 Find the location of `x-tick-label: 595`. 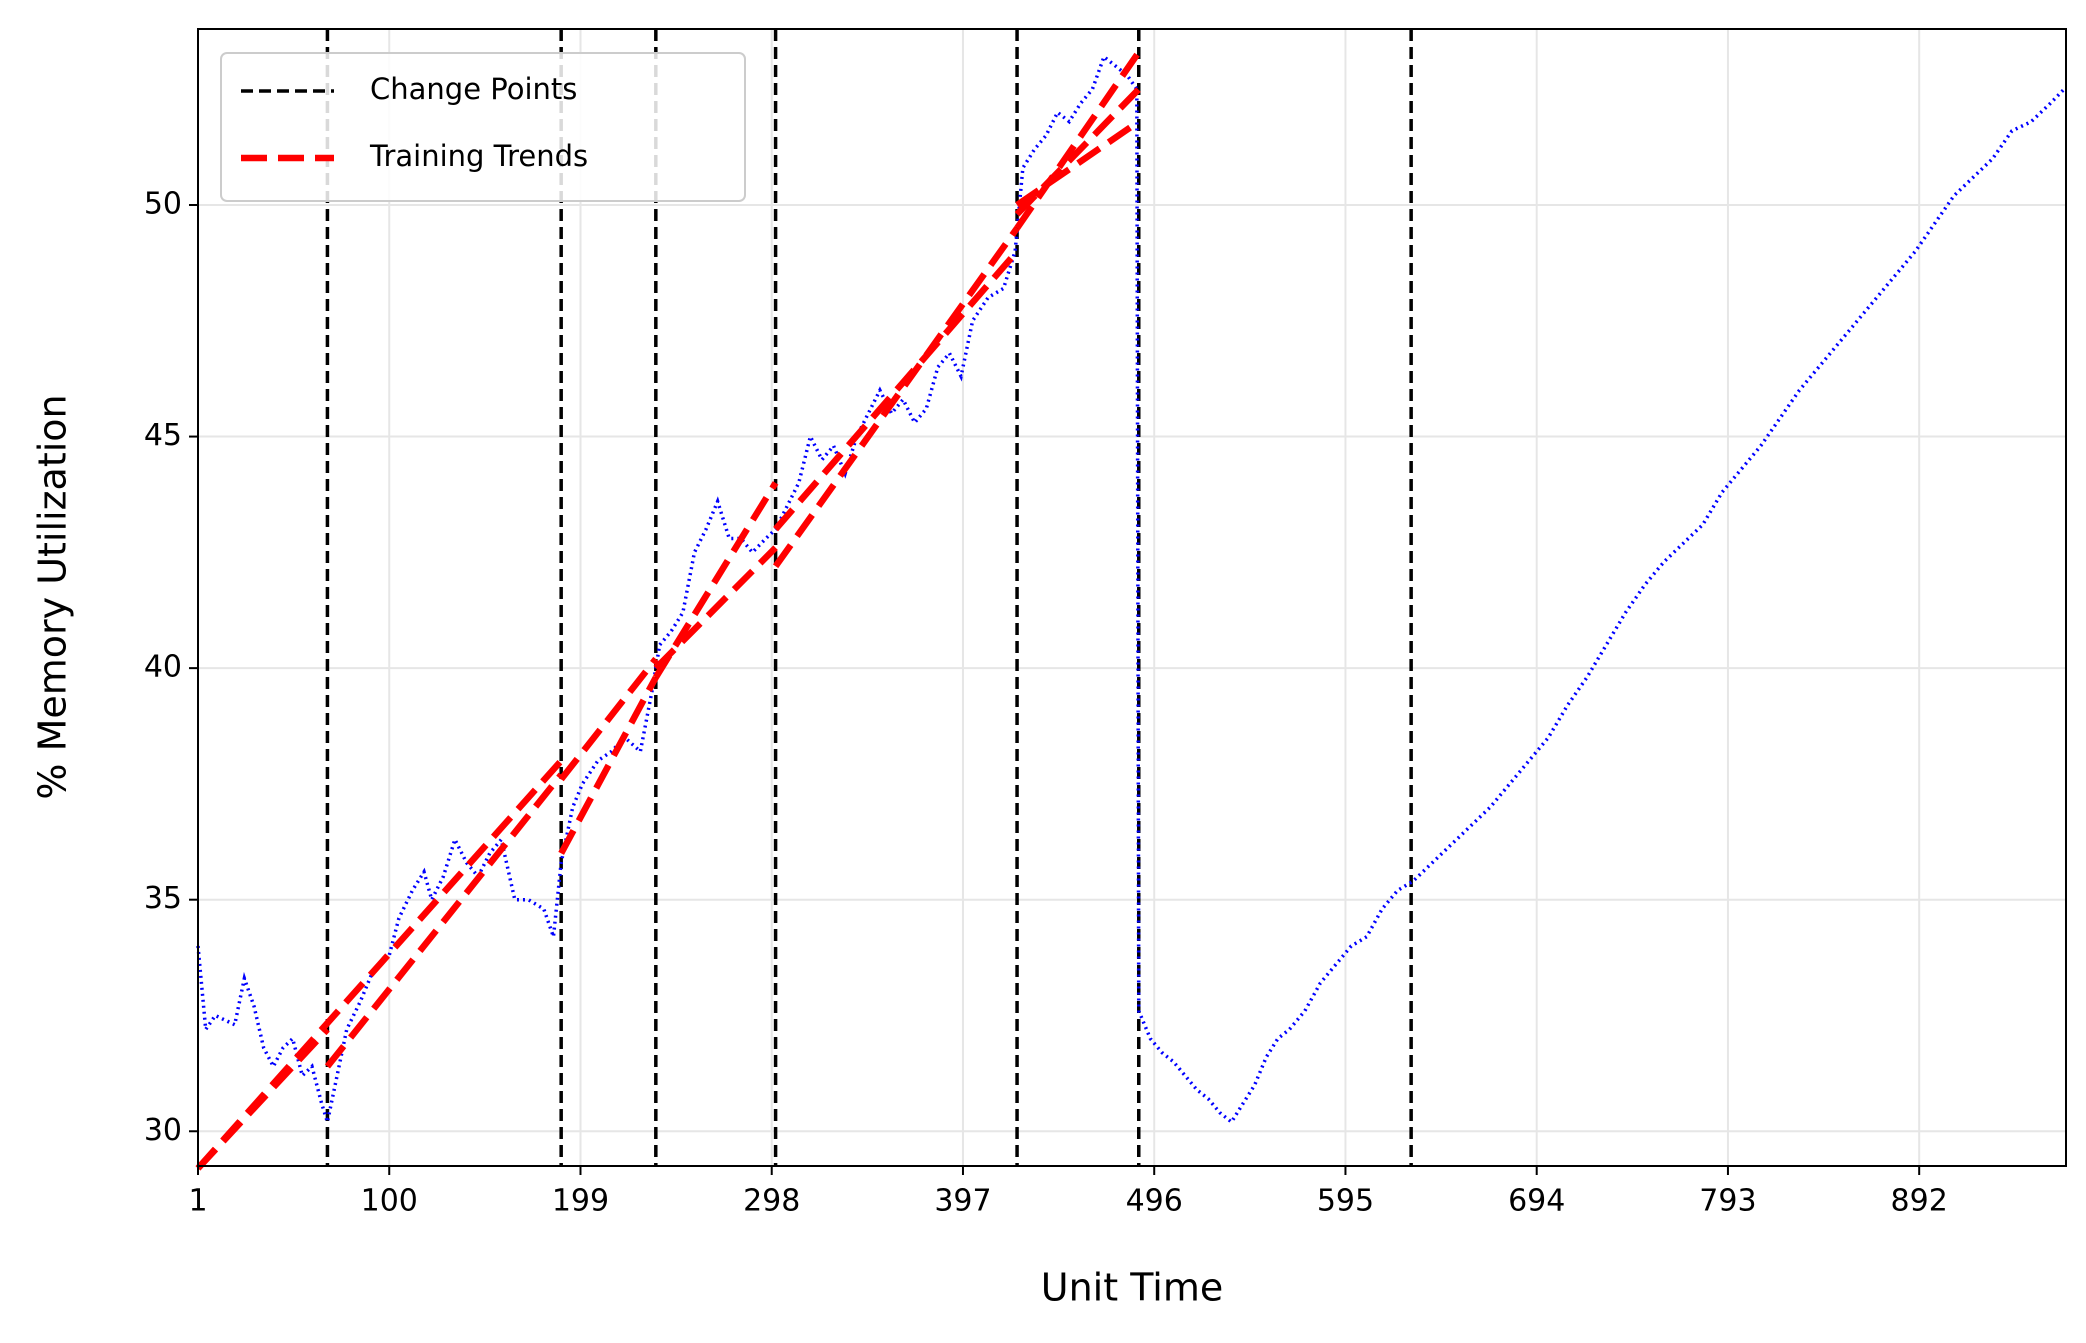

x-tick-label: 595 is located at coordinates (1345, 1201).